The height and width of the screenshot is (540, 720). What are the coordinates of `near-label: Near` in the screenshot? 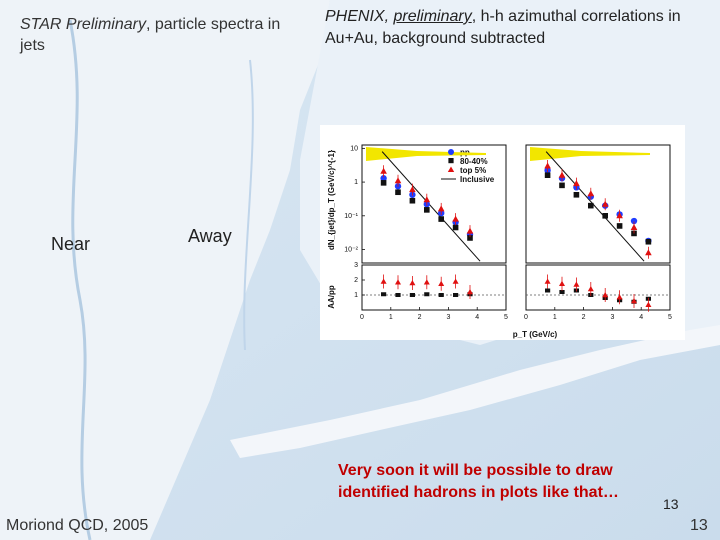 It's located at (71, 244).